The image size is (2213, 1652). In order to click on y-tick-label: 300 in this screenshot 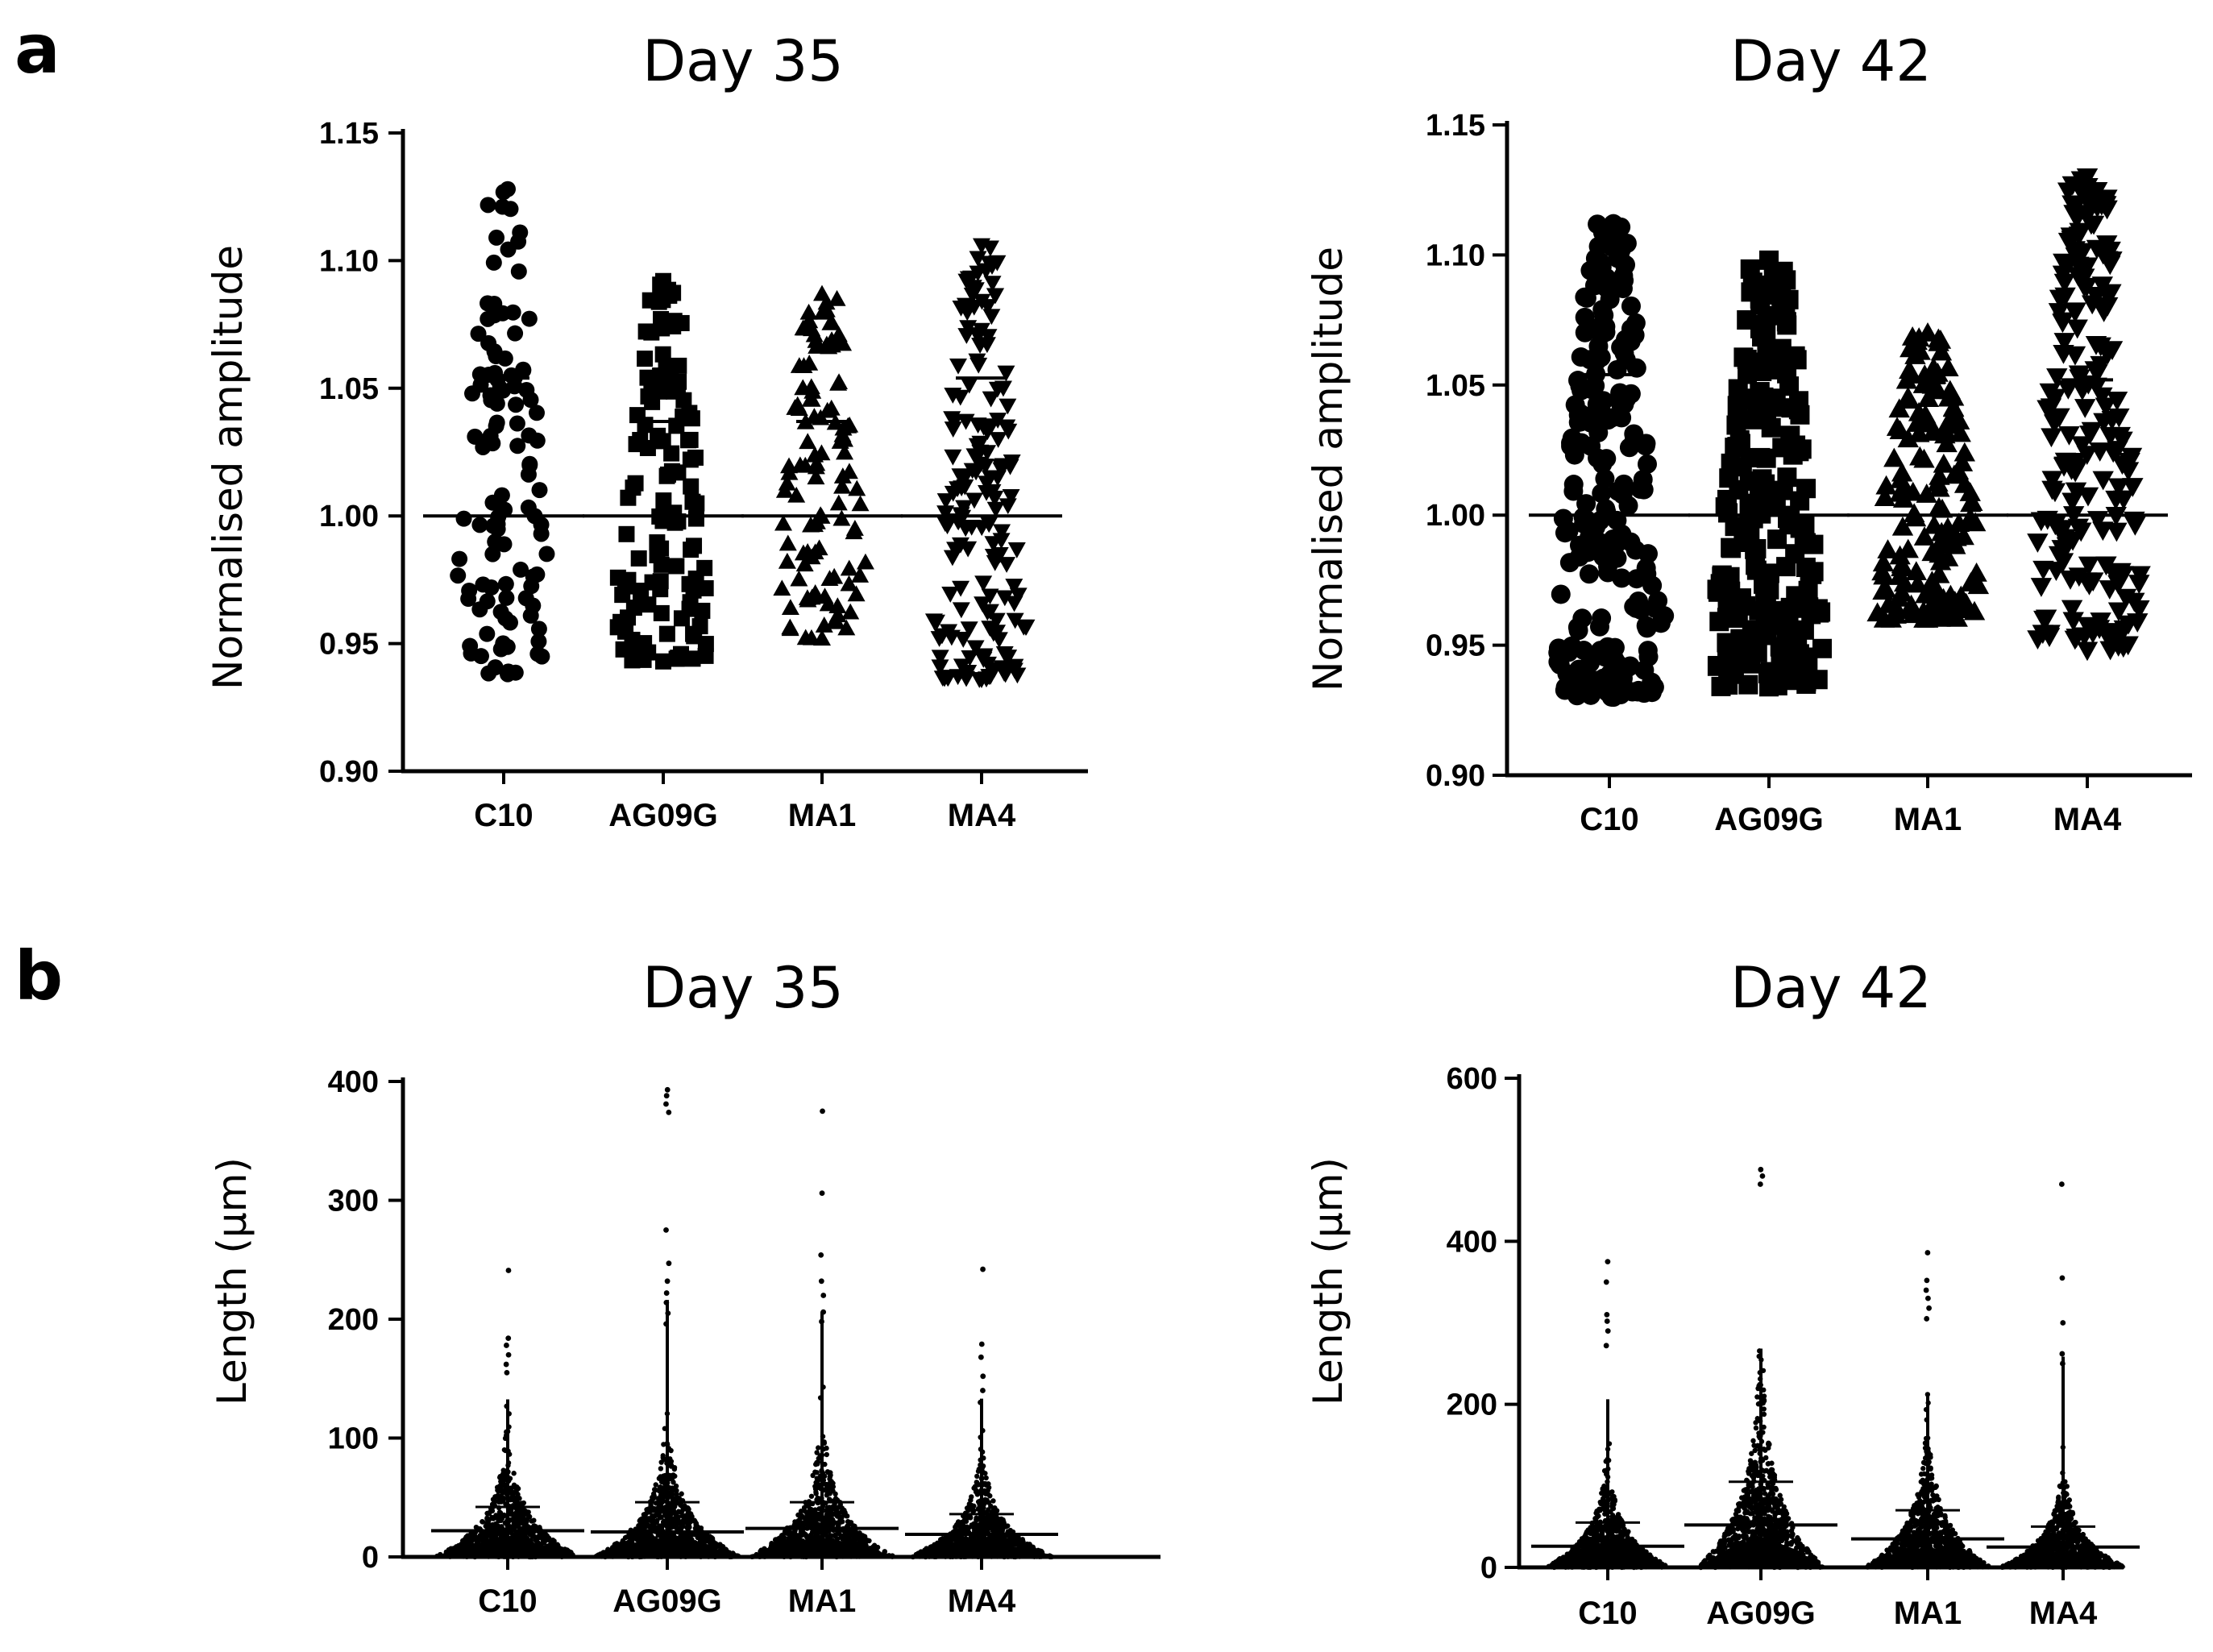, I will do `click(353, 1201)`.